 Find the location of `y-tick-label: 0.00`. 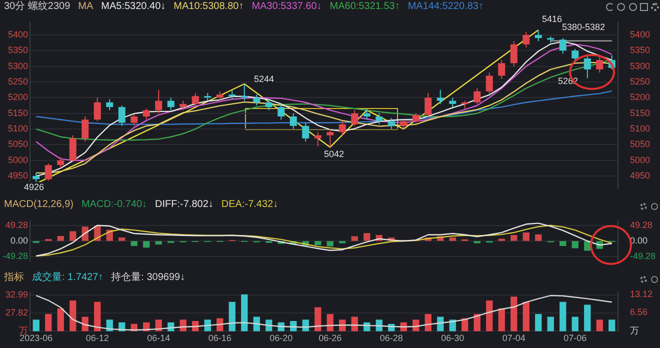

y-tick-label: 0.00 is located at coordinates (19, 240).